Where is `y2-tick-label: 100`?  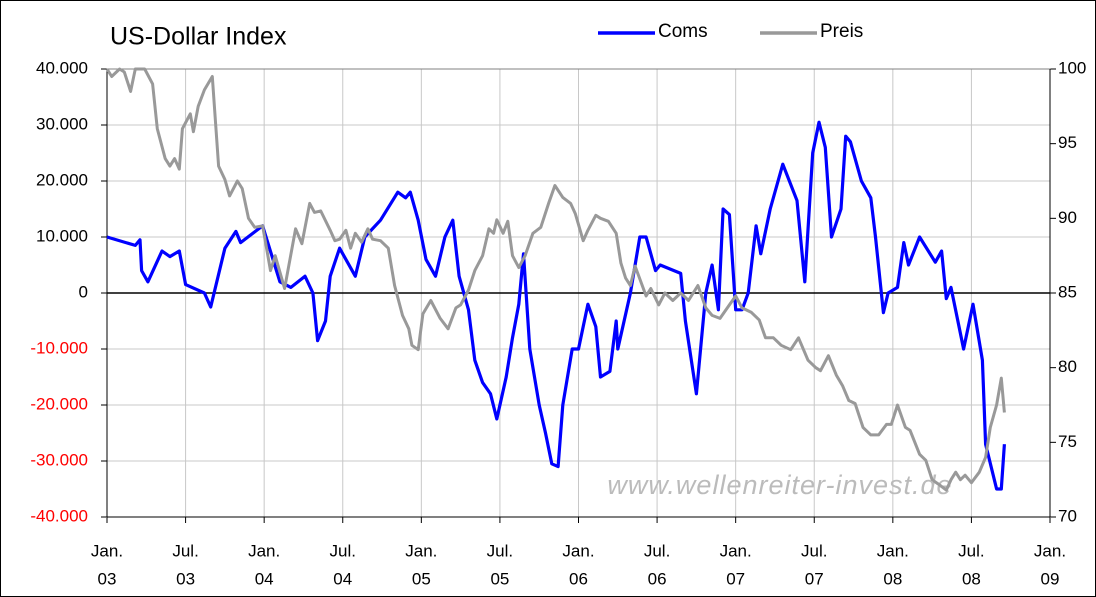 y2-tick-label: 100 is located at coordinates (1072, 67).